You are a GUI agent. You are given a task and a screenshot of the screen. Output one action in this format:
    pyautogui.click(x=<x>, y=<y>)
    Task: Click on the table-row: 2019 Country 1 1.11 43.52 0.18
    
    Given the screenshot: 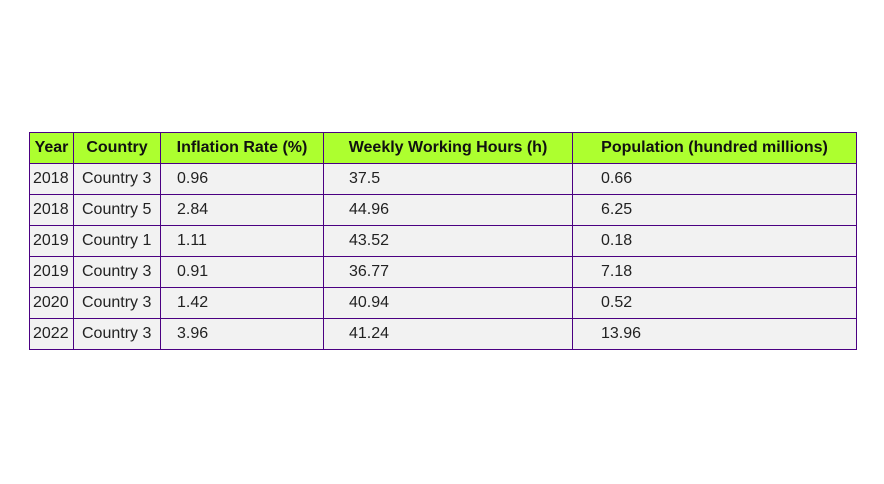 What is the action you would take?
    pyautogui.click(x=443, y=241)
    